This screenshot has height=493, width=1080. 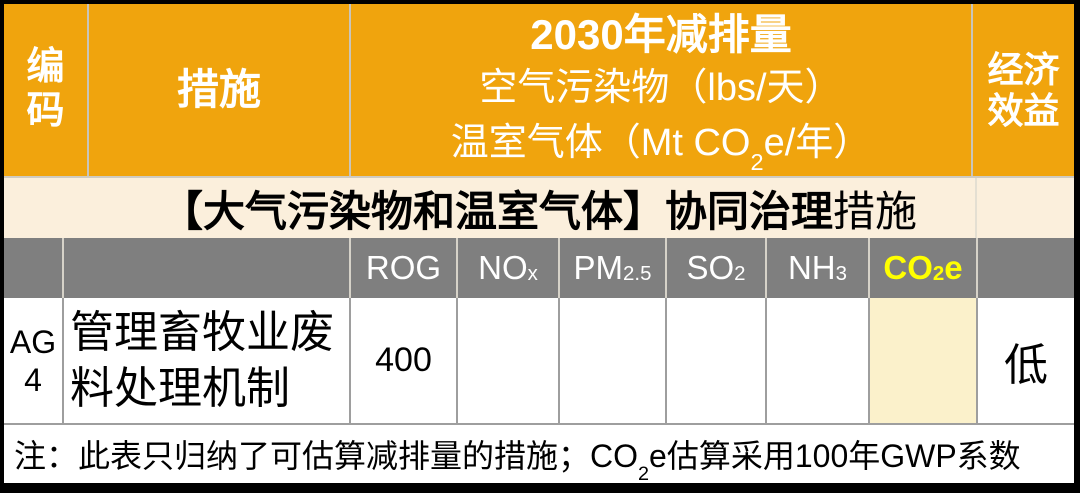 I want to click on code-header-line2: 码, so click(x=45, y=111).